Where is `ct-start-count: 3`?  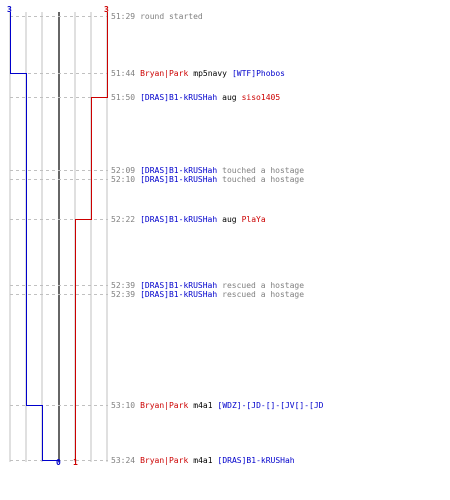 ct-start-count: 3 is located at coordinates (9, 9).